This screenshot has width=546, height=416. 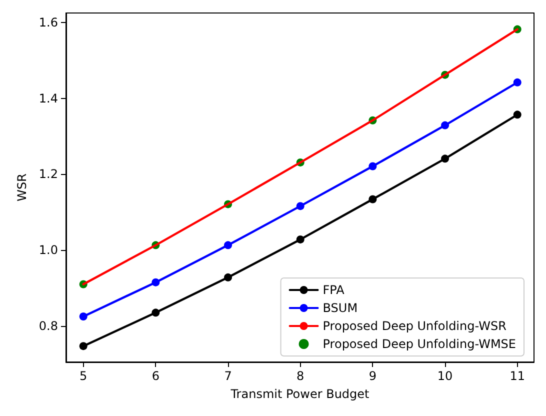 What do you see at coordinates (48, 98) in the screenshot?
I see `y-tick-label: 1.4` at bounding box center [48, 98].